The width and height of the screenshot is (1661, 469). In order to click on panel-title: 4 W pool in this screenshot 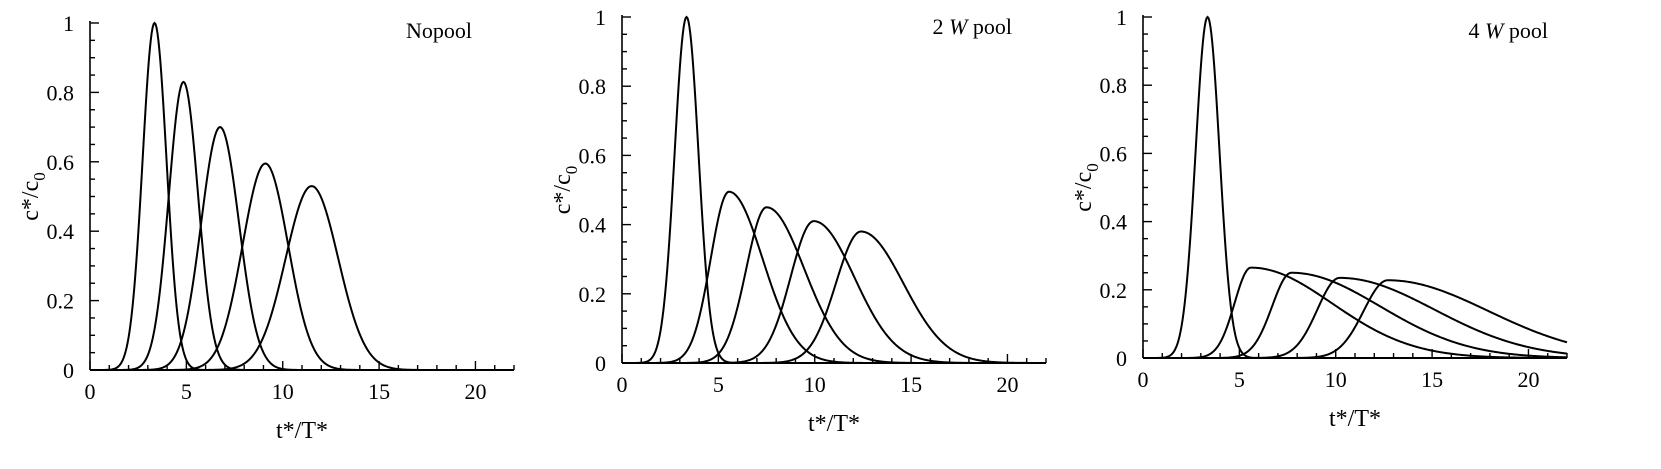, I will do `click(1508, 30)`.